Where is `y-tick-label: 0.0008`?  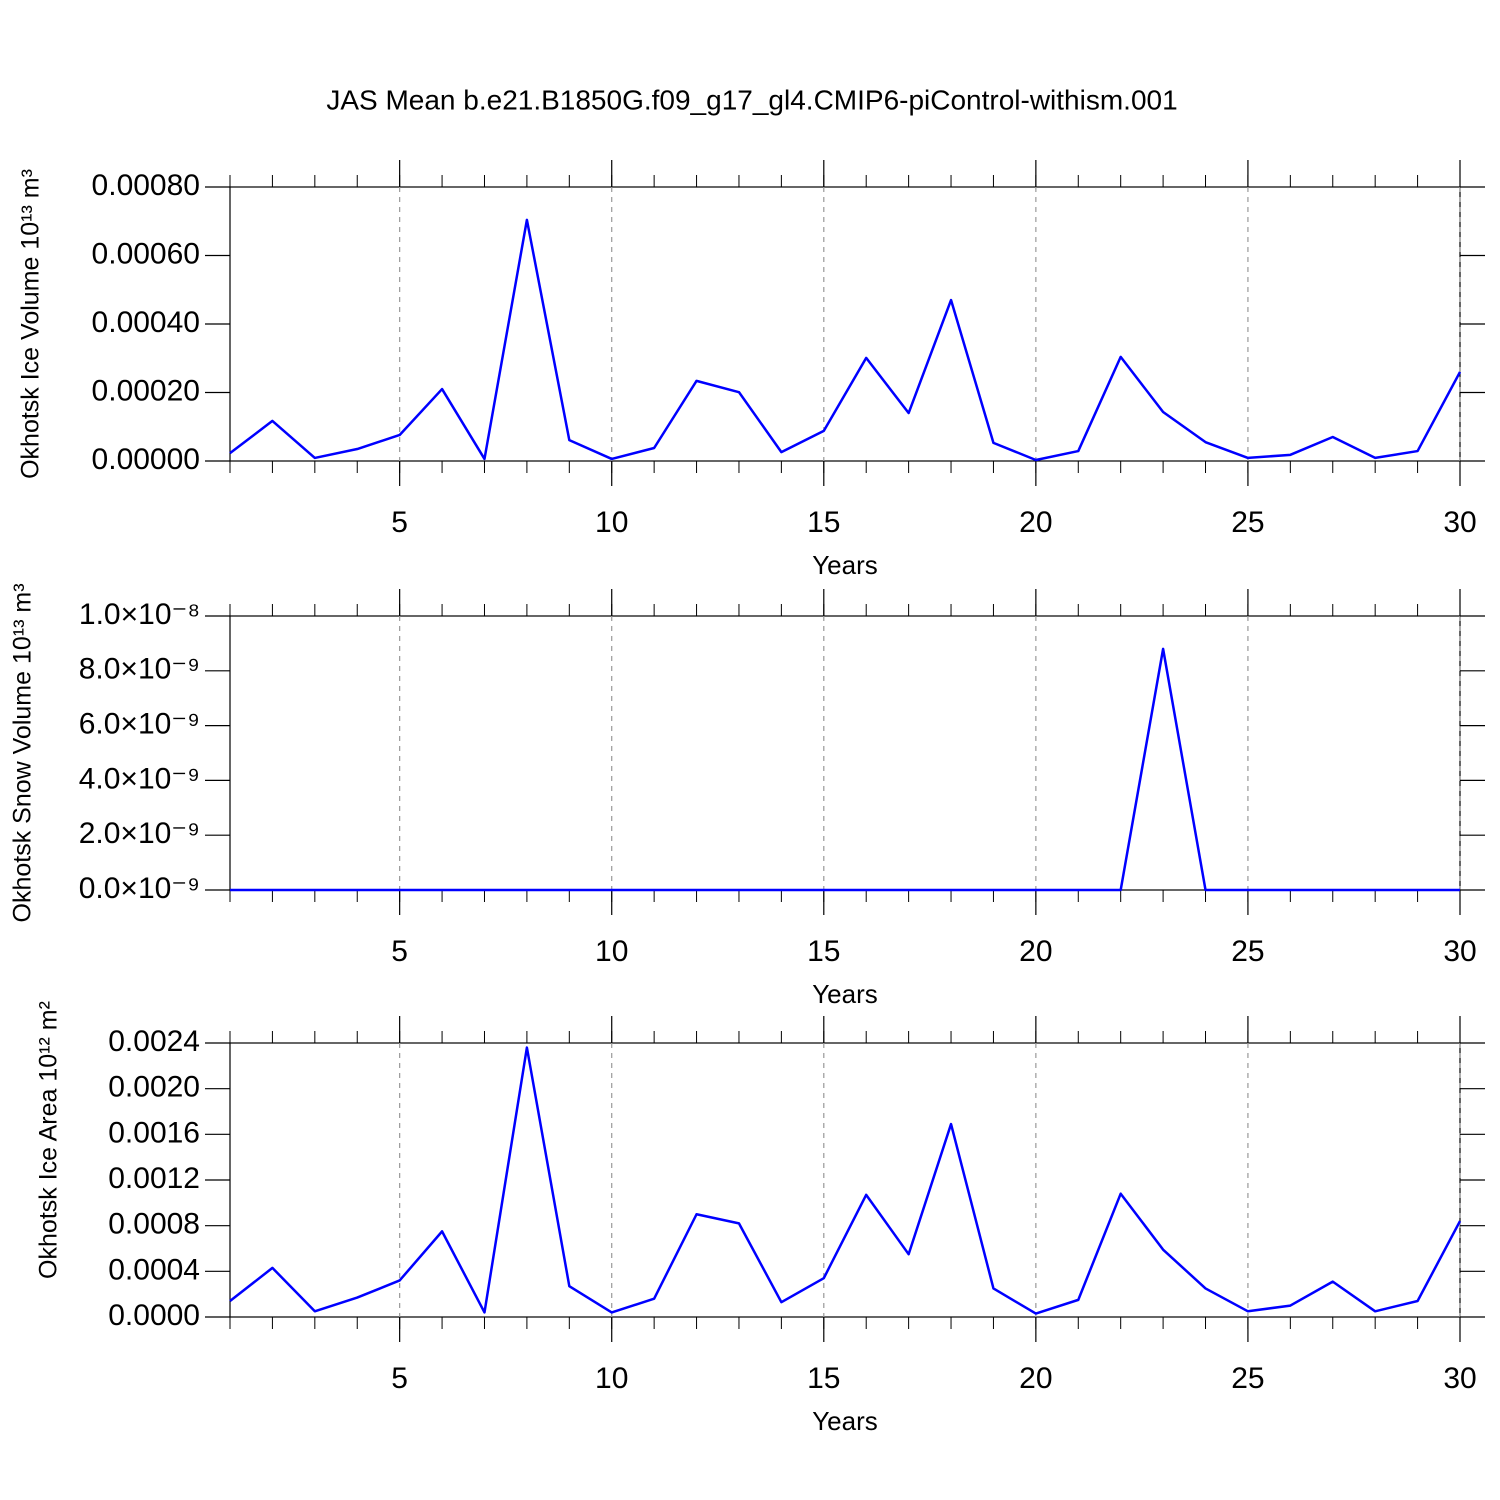 y-tick-label: 0.0008 is located at coordinates (154, 1224).